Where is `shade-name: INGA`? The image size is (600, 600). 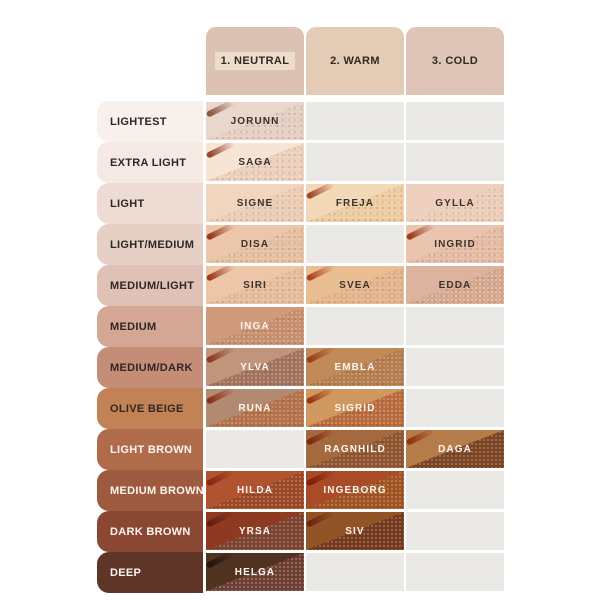
shade-name: INGA is located at coordinates (255, 326).